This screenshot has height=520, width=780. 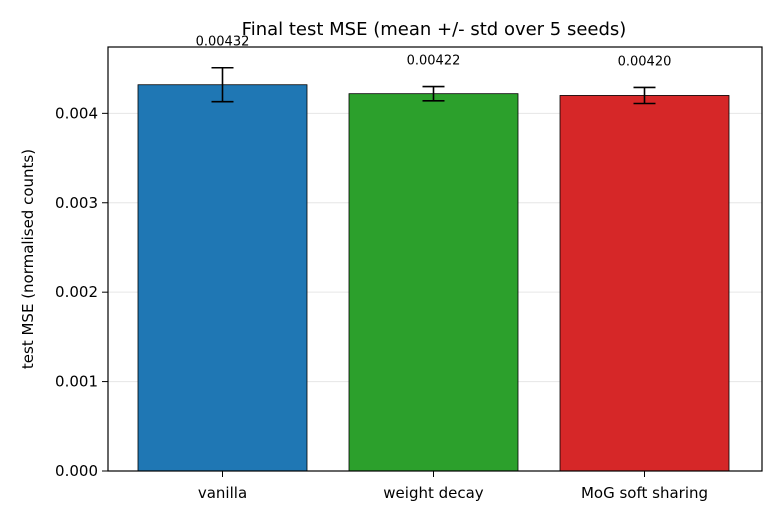 I want to click on y-axis-label: test MSE (normalised counts), so click(x=28, y=259).